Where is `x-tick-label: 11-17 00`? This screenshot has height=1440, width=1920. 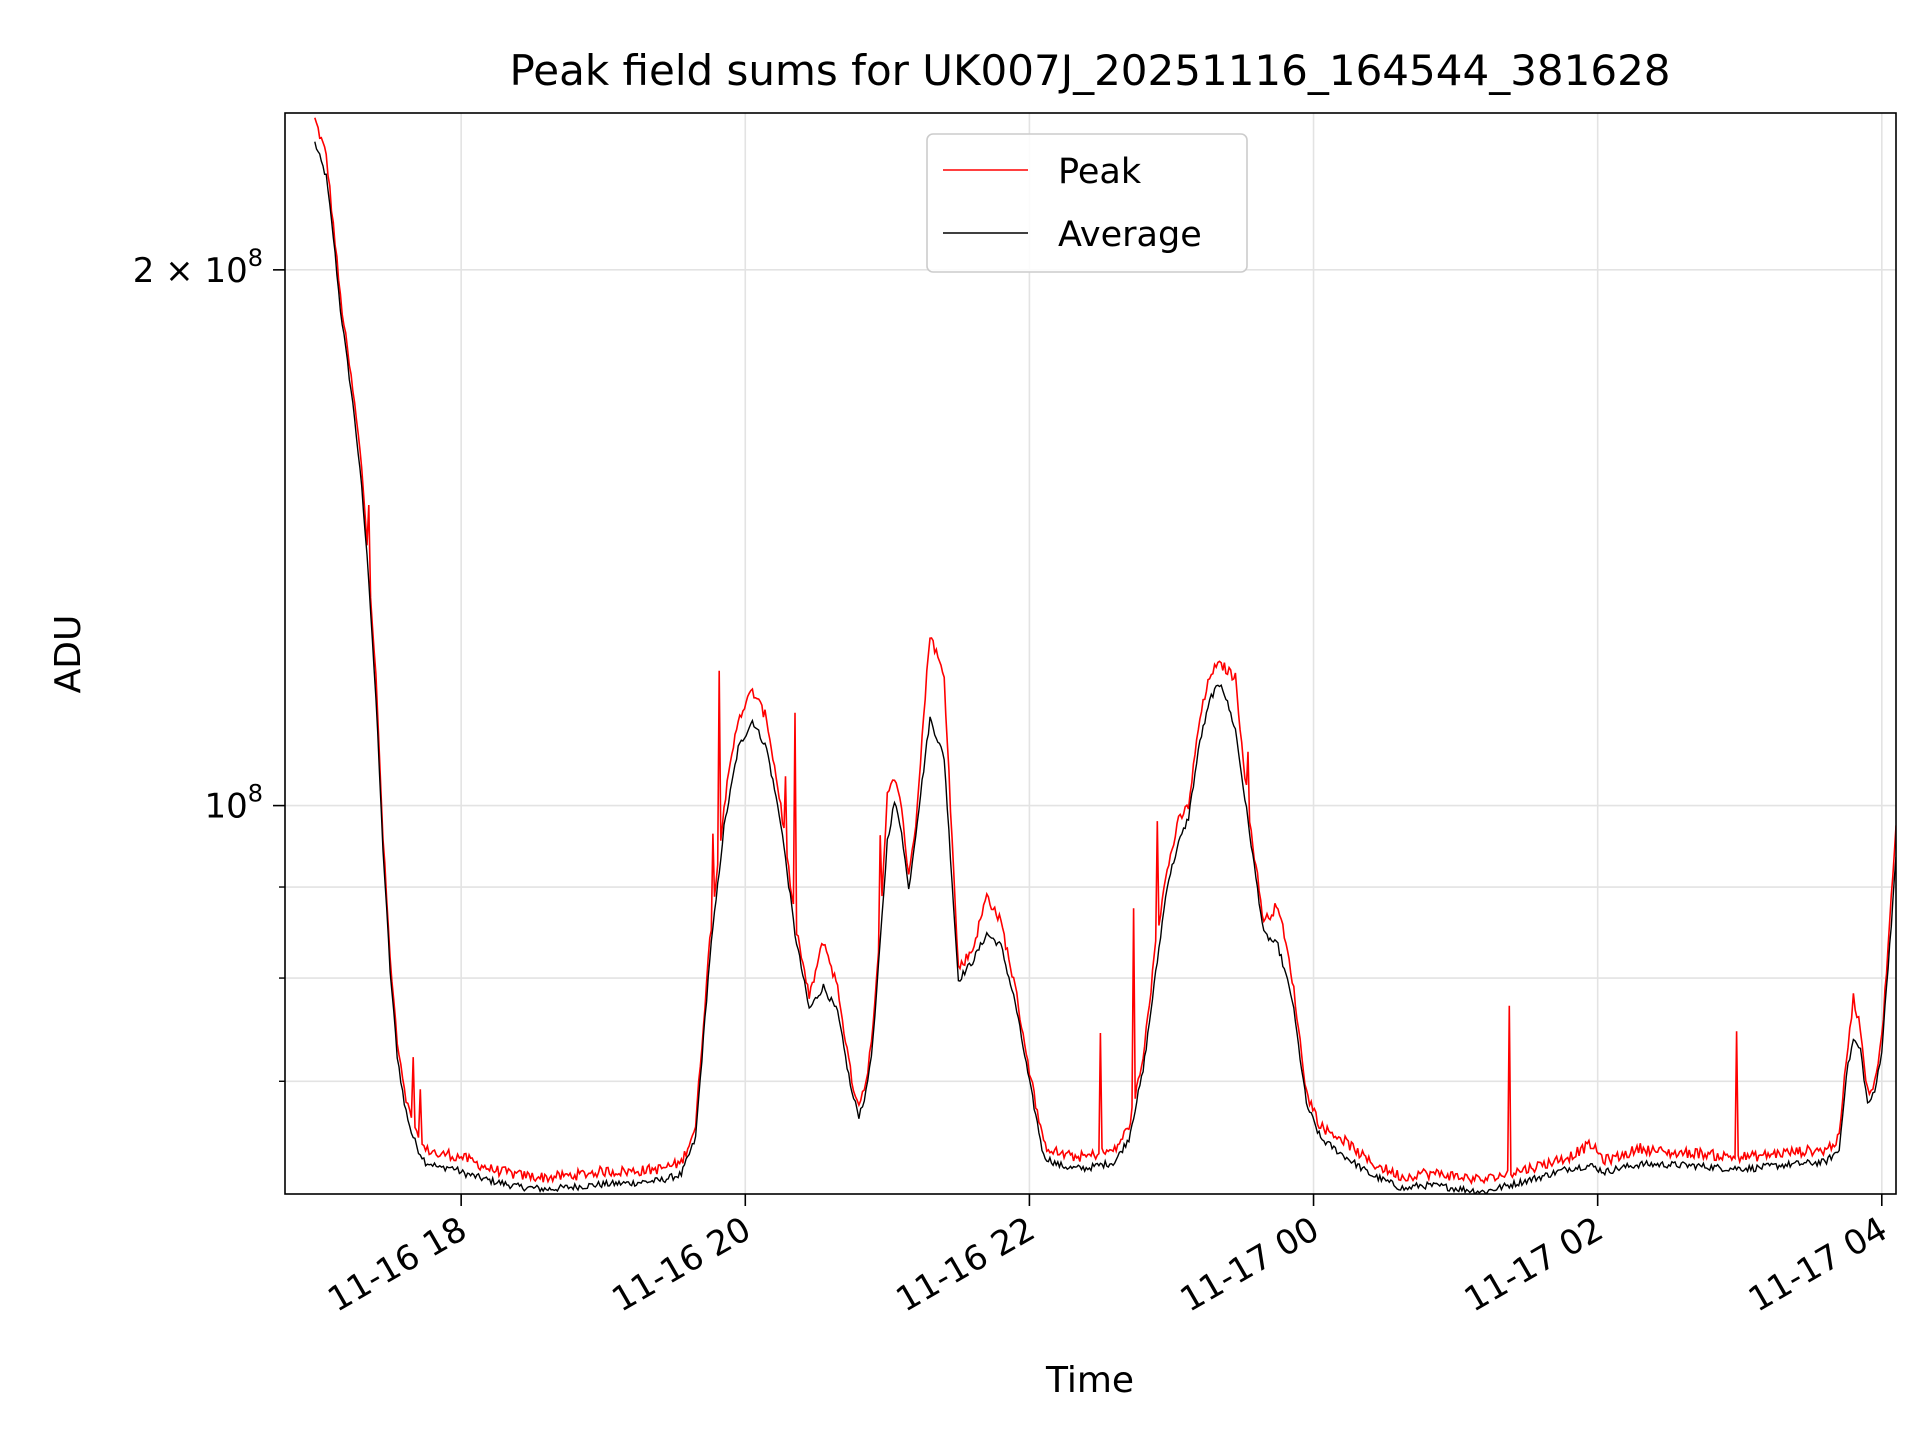 x-tick-label: 11-17 00 is located at coordinates (1250, 1264).